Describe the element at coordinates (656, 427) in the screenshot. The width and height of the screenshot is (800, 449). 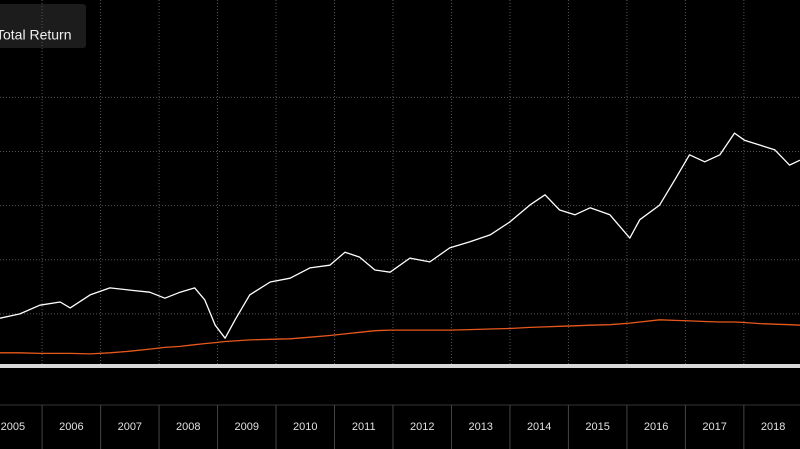
I see `x-tick-label: 2016` at that location.